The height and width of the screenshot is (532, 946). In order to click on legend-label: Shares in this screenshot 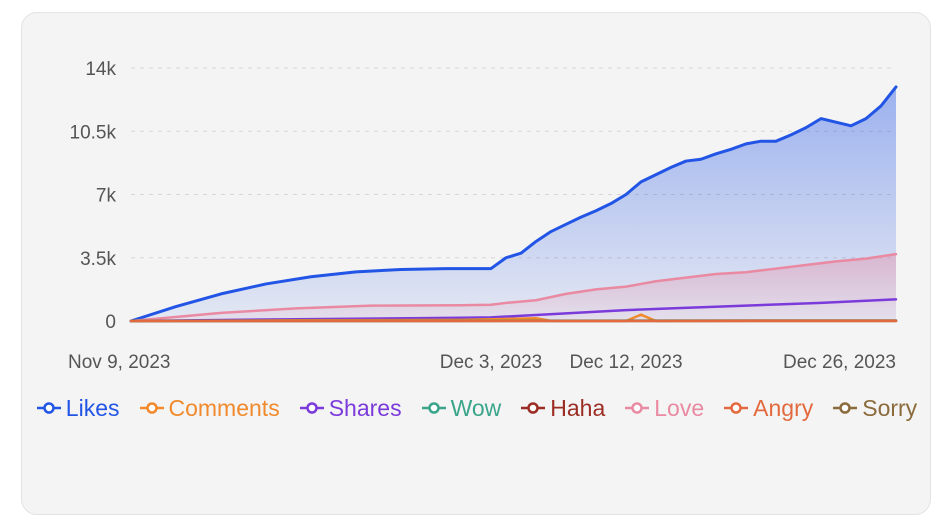, I will do `click(365, 408)`.